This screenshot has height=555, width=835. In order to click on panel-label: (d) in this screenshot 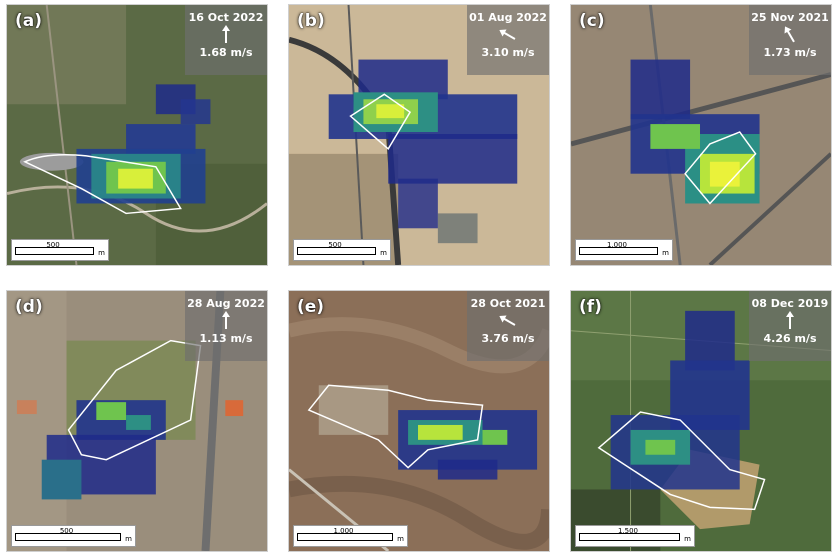, I will do `click(29, 307)`.